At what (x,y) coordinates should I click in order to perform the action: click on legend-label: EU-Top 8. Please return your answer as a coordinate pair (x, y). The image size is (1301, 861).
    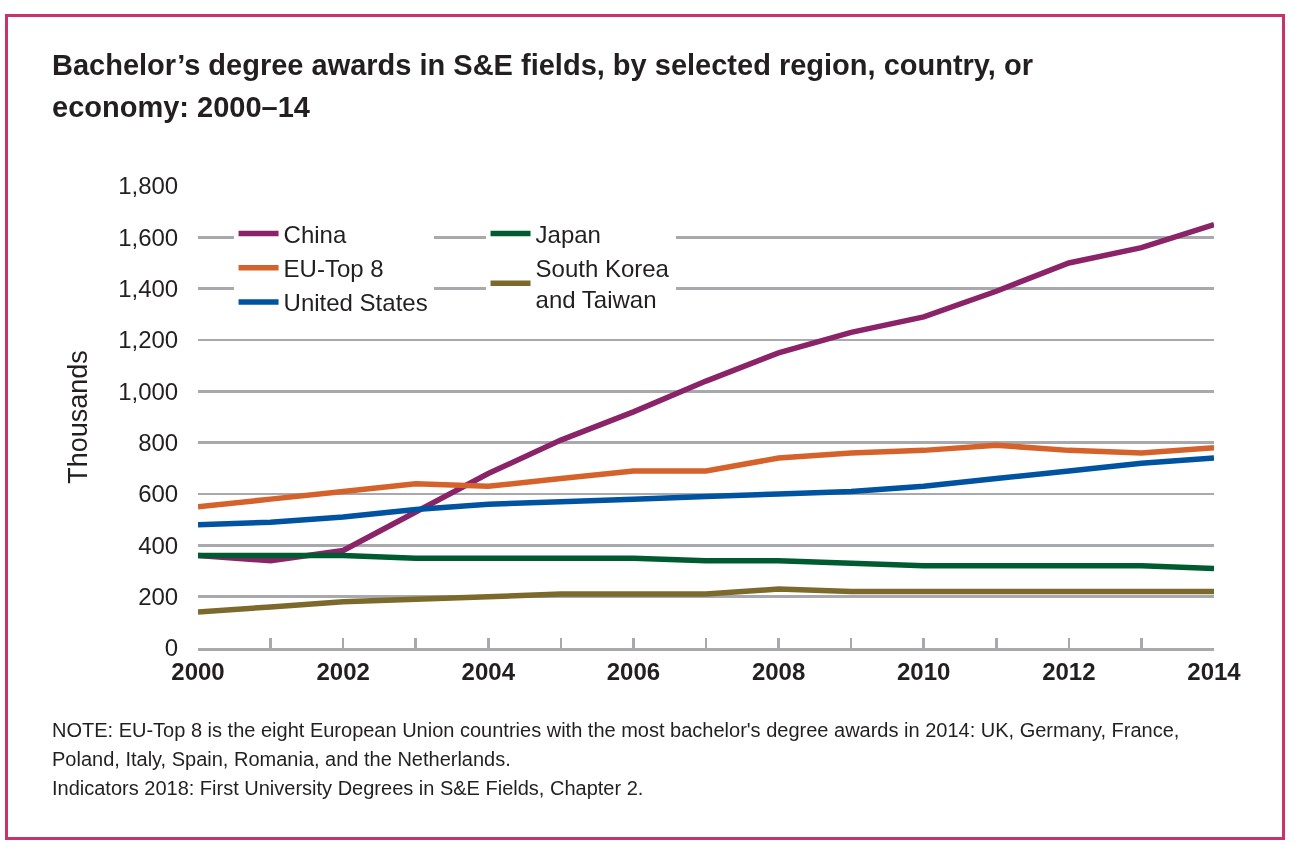
    Looking at the image, I should click on (333, 269).